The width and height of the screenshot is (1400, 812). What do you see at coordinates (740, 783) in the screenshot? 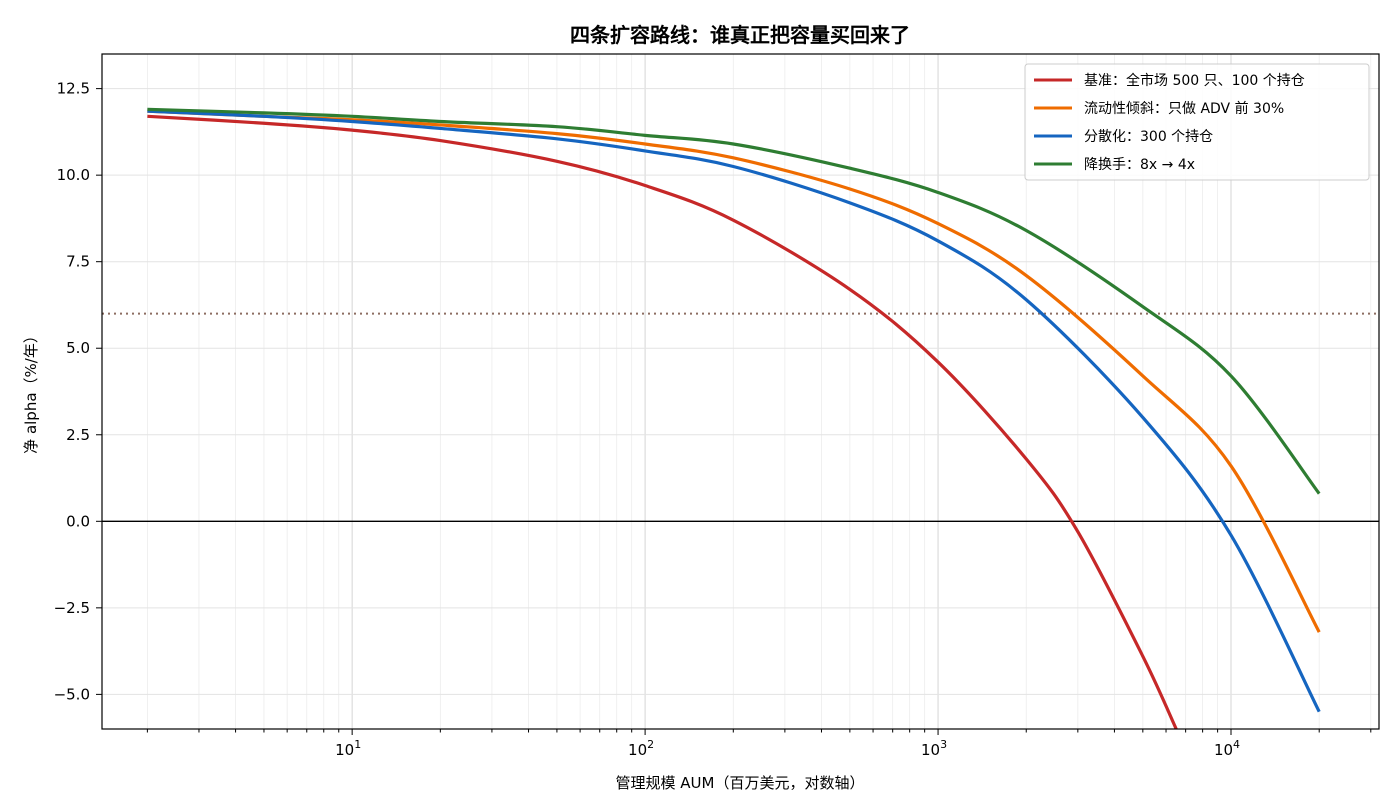
I see `x-axis-label: 管理规模 AUM（百万美元，对数轴）` at bounding box center [740, 783].